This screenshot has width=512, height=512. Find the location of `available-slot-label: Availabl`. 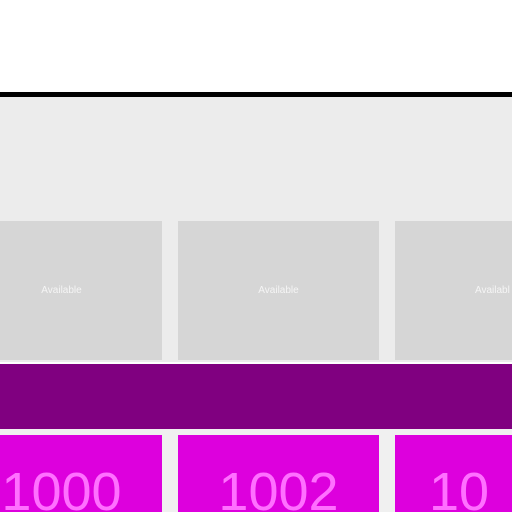

available-slot-label: Availabl is located at coordinates (492, 290).